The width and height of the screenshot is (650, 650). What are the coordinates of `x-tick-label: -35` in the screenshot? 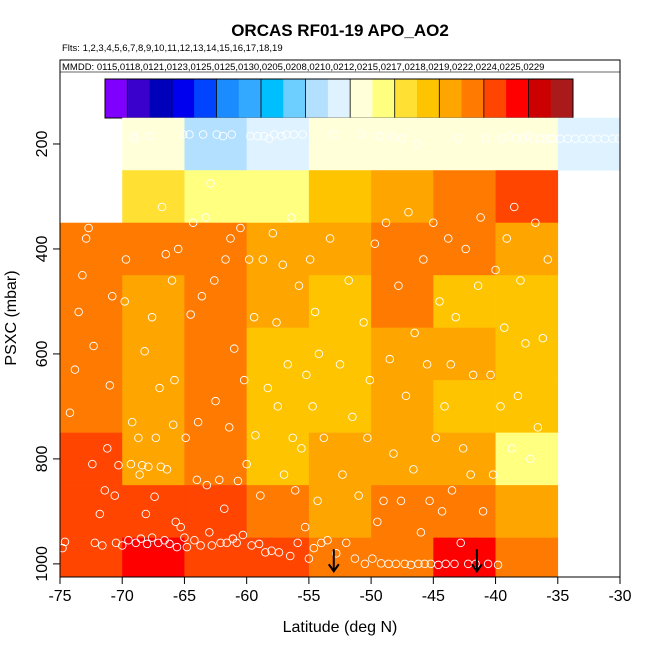 It's located at (557, 596).